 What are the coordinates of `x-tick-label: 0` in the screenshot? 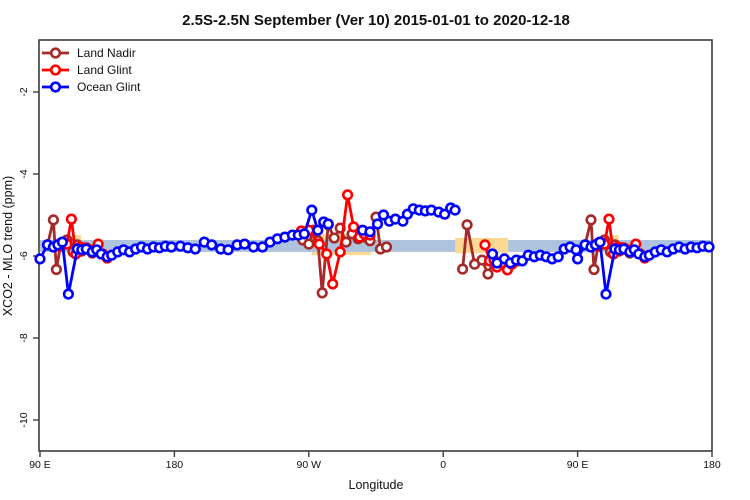 It's located at (443, 465).